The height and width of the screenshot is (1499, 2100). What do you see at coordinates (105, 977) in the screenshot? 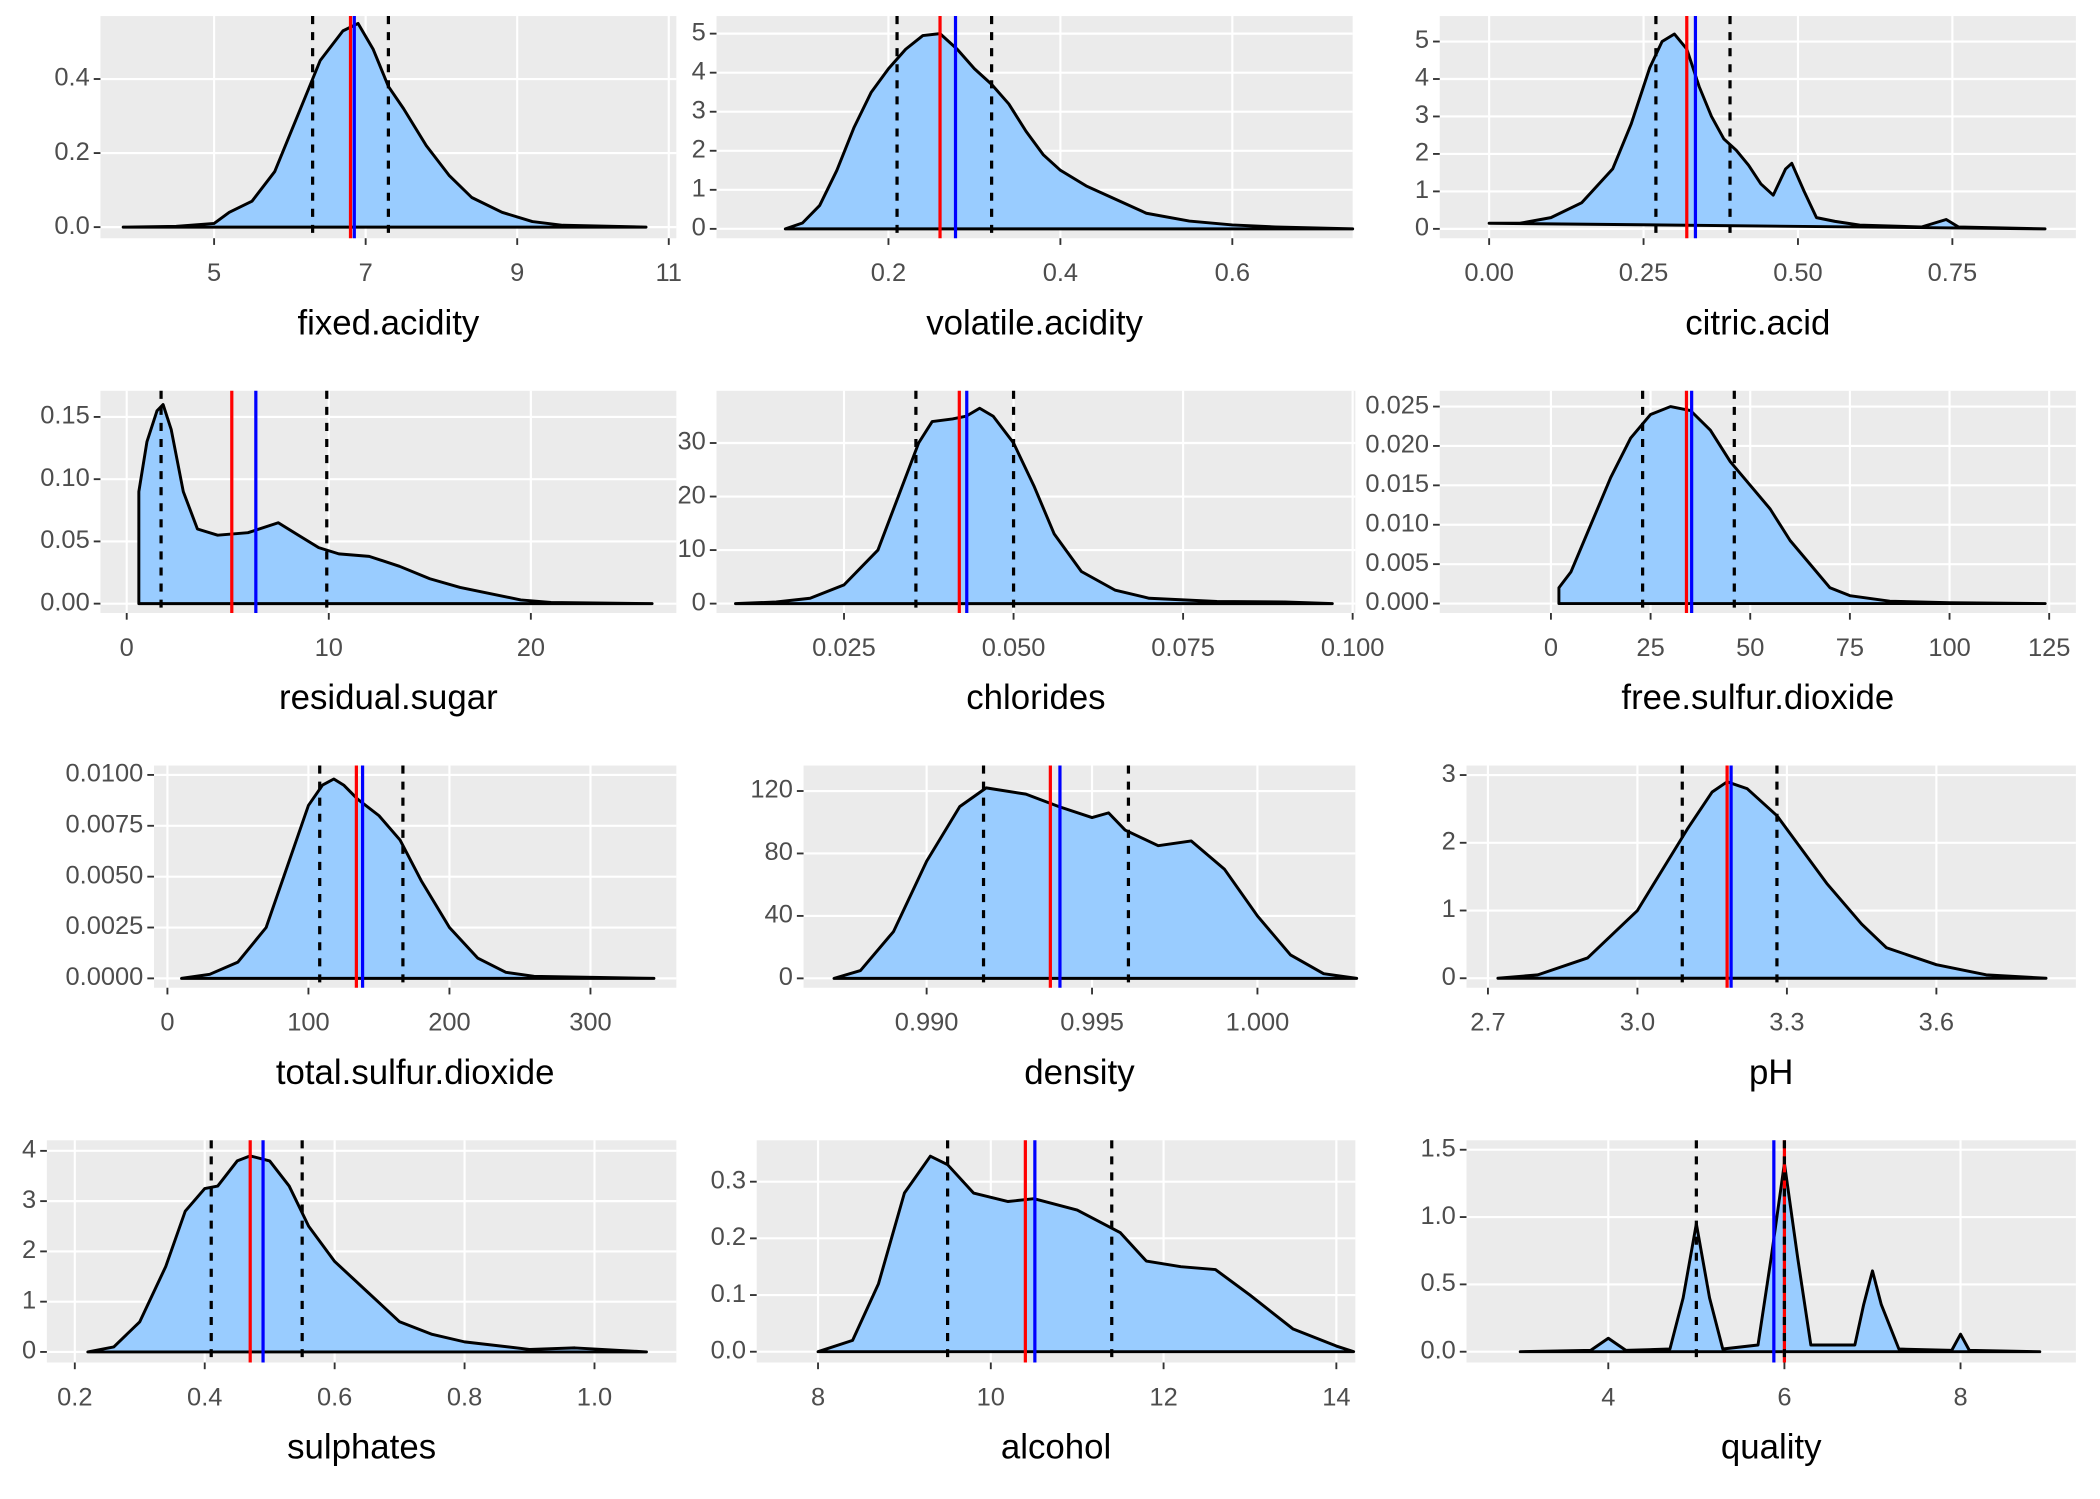
I see `y-tick-label: 0.0000` at bounding box center [105, 977].